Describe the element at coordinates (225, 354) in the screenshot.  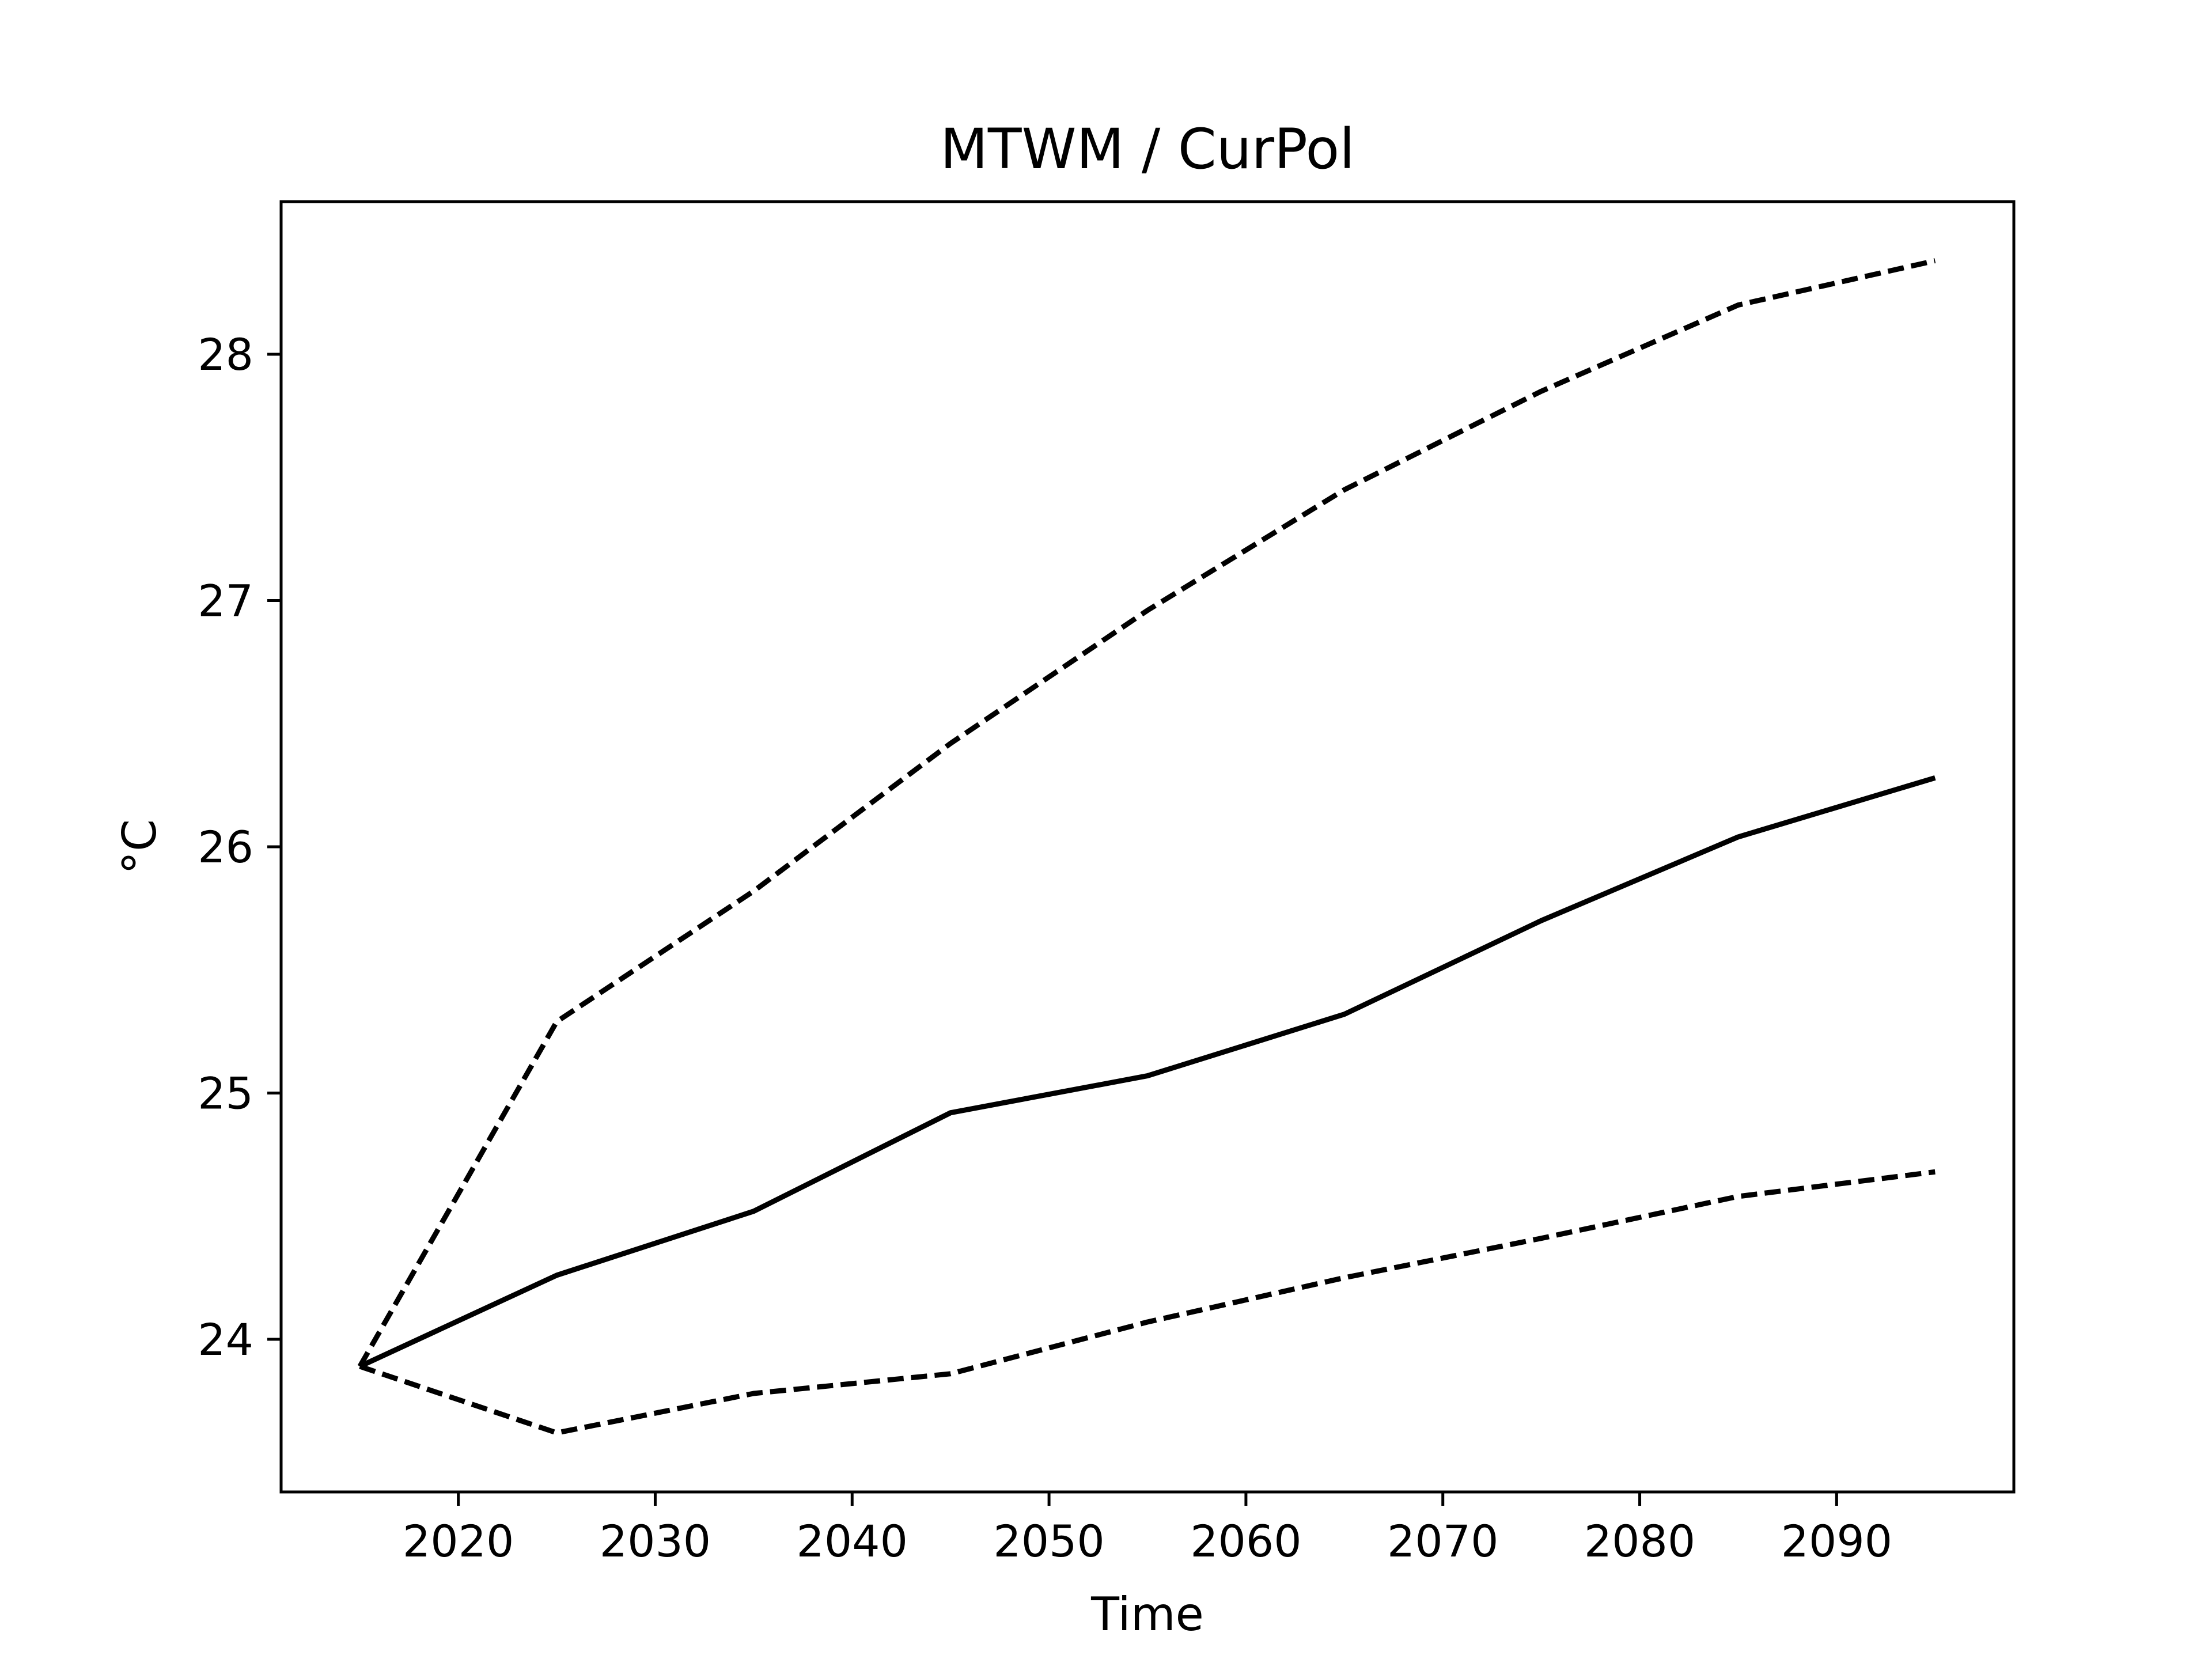
I see `y-tick-label: 28` at that location.